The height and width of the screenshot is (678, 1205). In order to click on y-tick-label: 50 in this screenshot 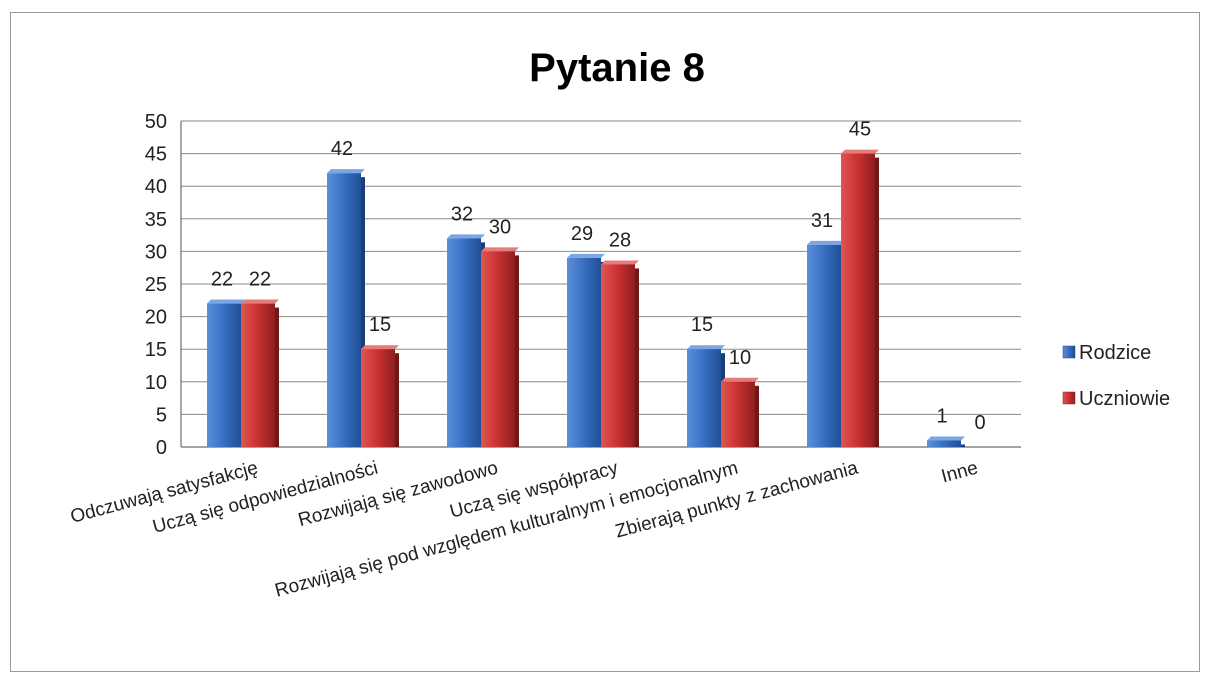, I will do `click(156, 122)`.